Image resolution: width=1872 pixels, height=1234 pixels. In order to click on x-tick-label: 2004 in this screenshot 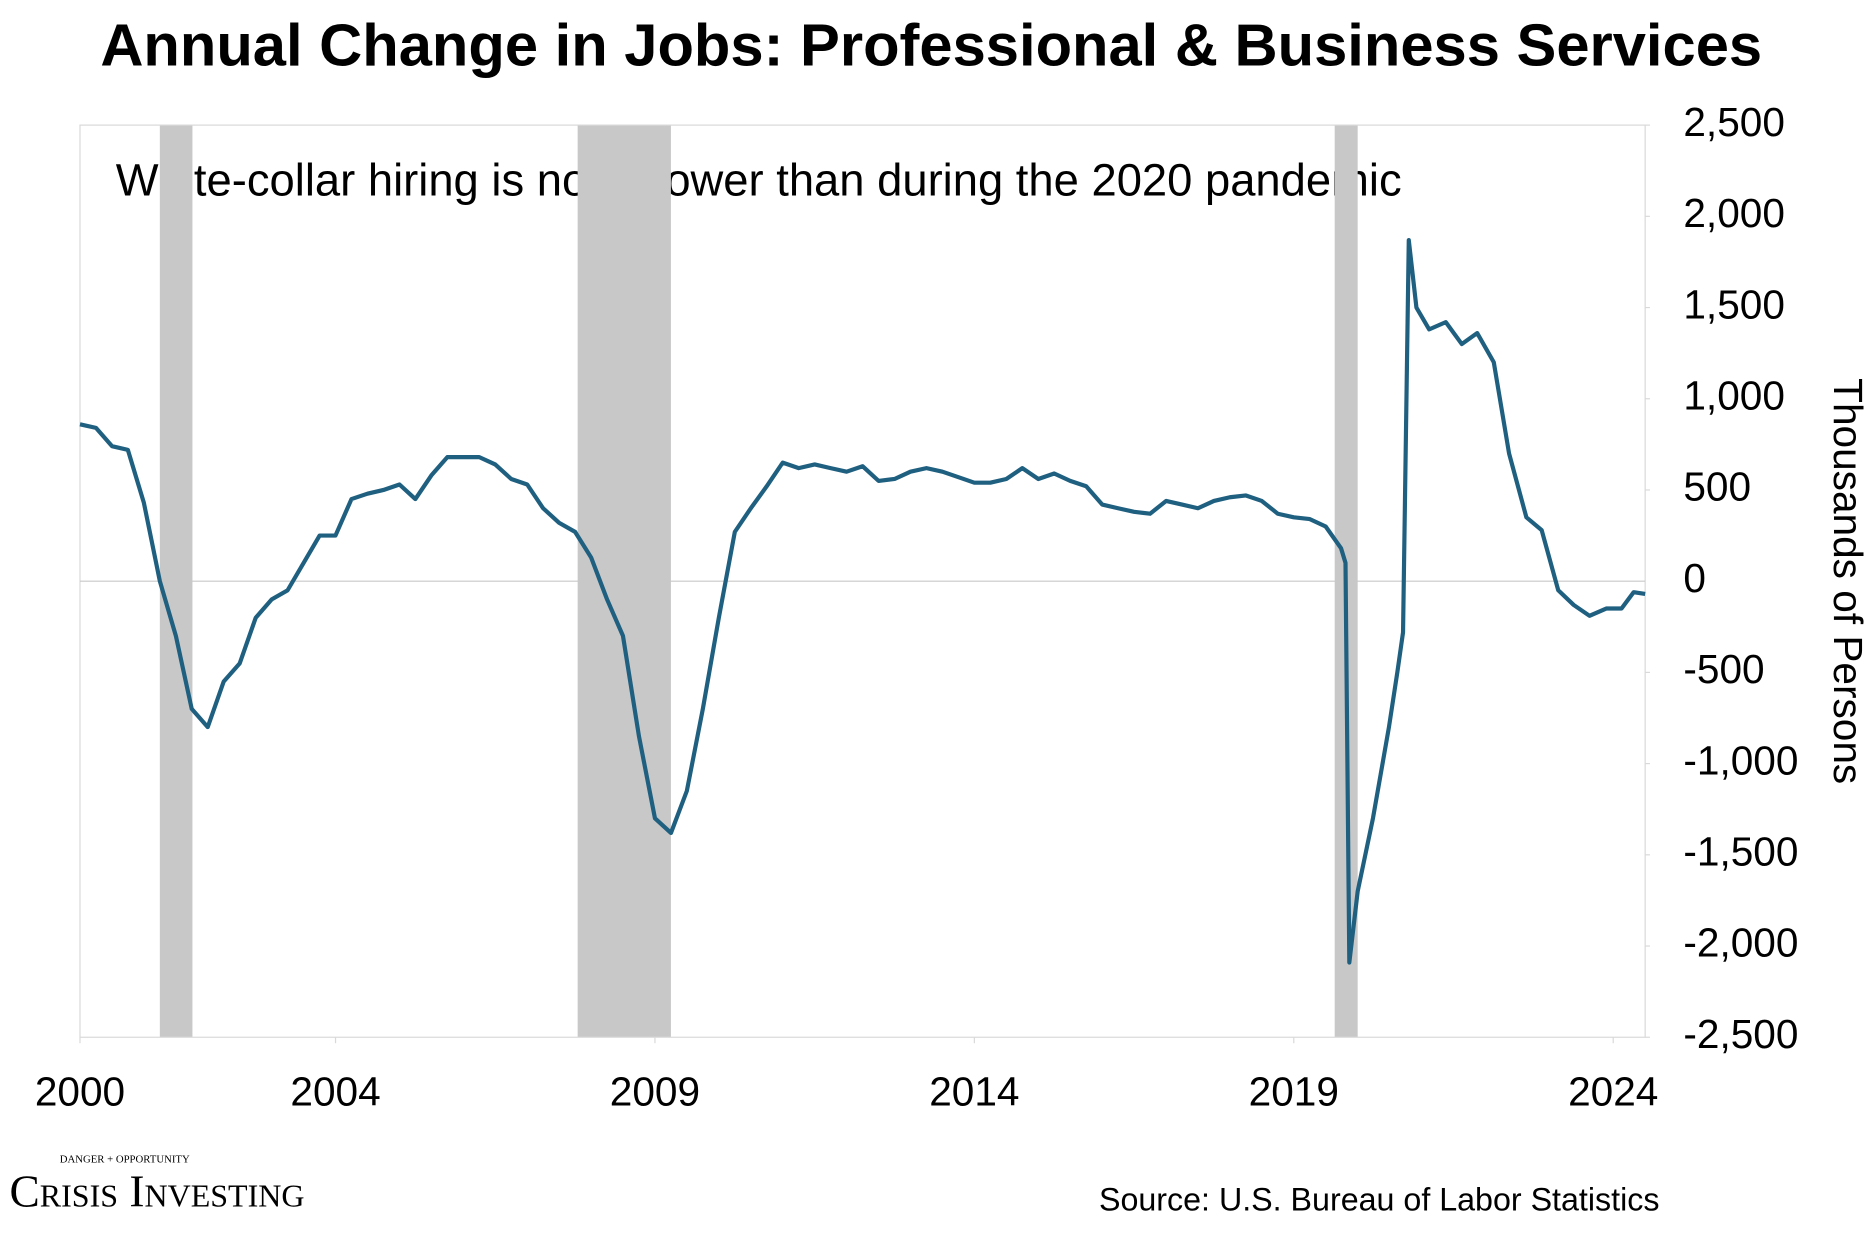, I will do `click(335, 1091)`.